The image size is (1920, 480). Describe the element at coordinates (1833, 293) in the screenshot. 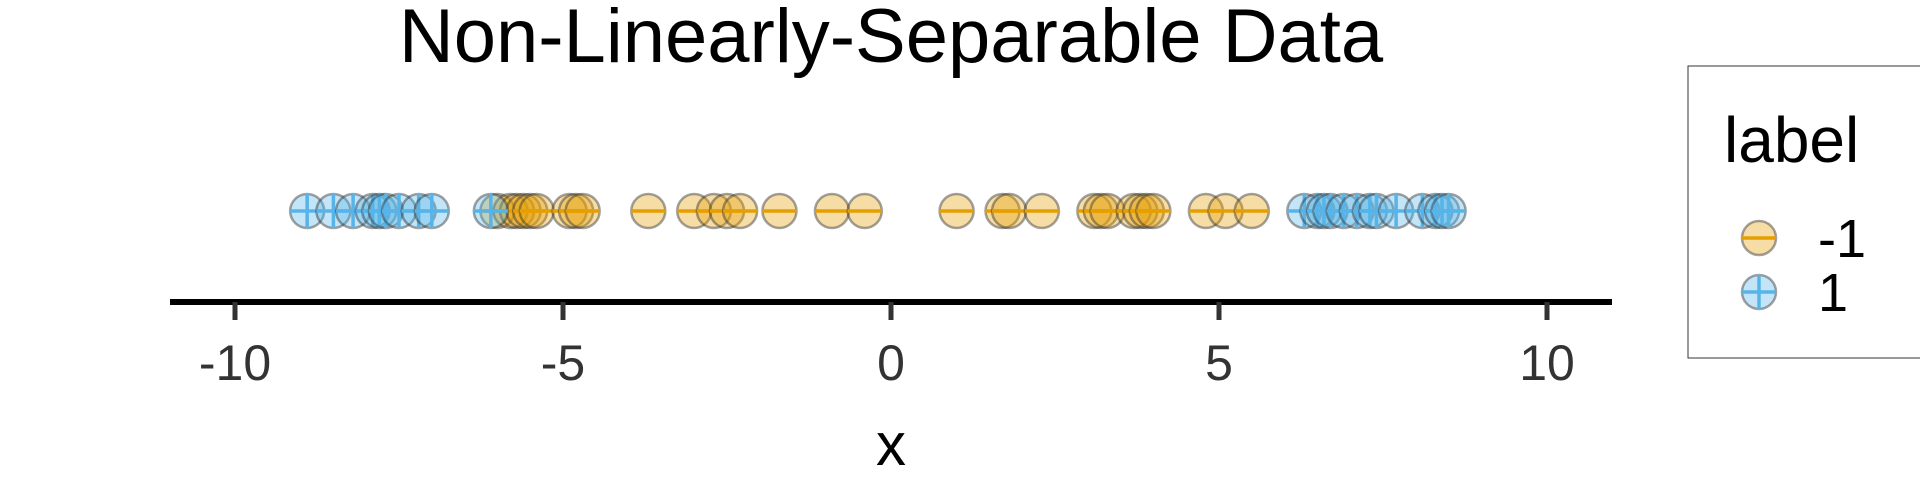

I see `legend-label: 1` at that location.